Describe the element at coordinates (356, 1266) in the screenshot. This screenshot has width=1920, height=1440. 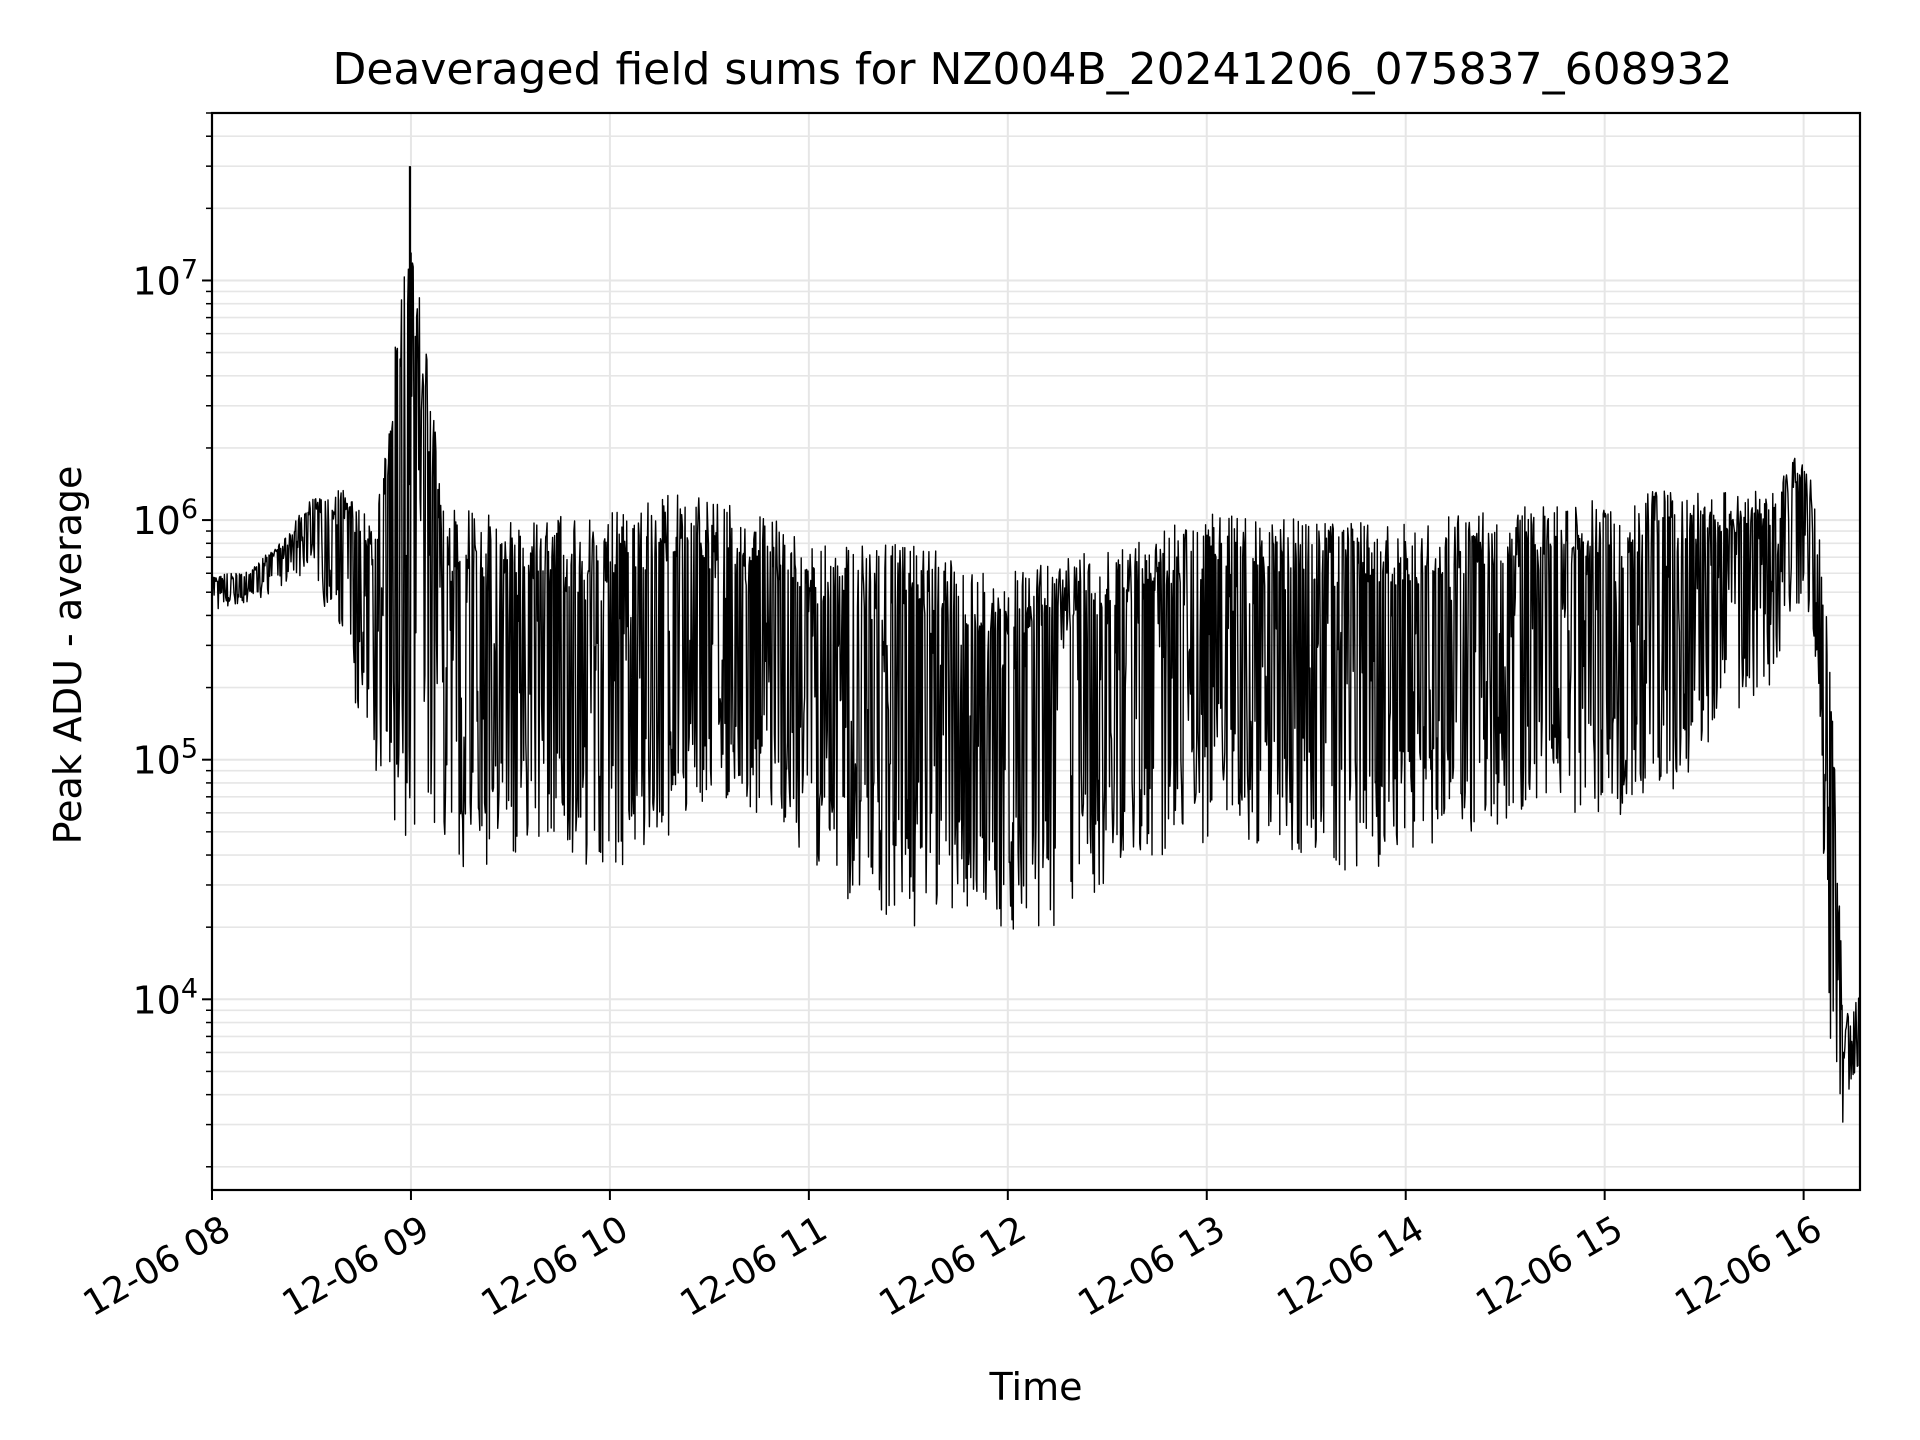
I see `x-tick-label: 12-06 09` at that location.